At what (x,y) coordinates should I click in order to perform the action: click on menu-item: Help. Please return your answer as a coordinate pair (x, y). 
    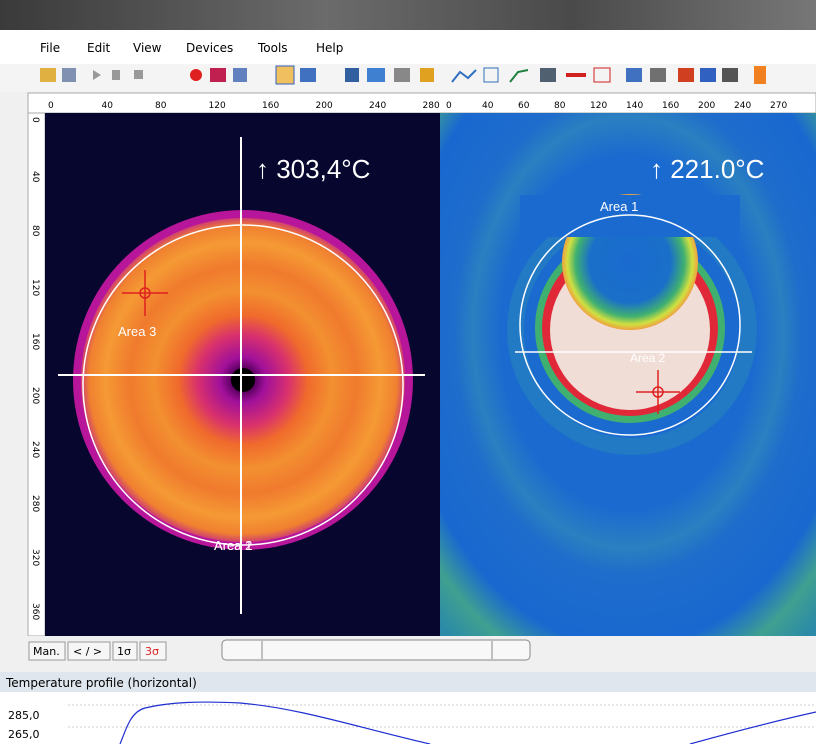
    Looking at the image, I should click on (329, 48).